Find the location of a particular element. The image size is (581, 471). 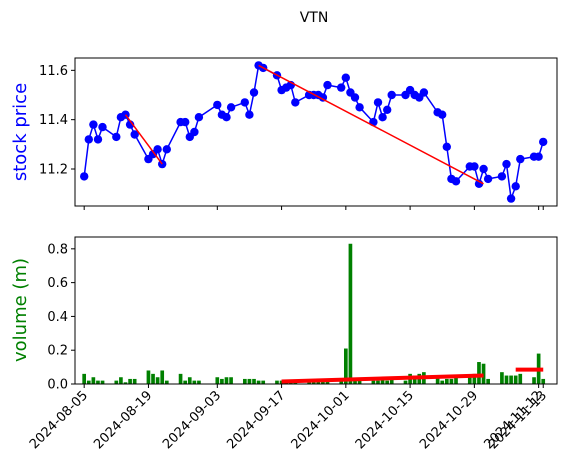

volume-y-tick-label: 0.8 is located at coordinates (57, 249).